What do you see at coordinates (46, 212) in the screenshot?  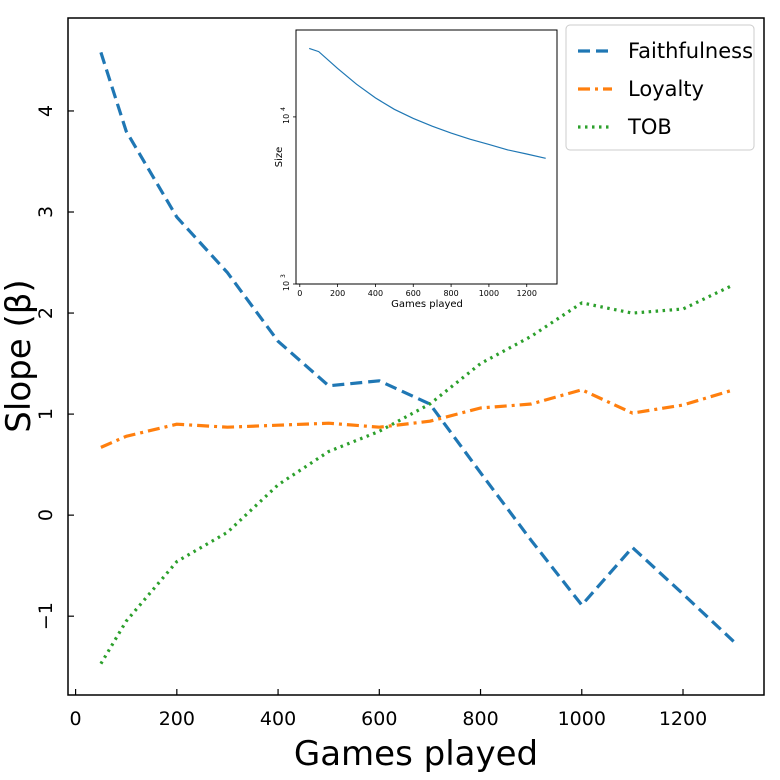 I see `y-tick-label: 3` at bounding box center [46, 212].